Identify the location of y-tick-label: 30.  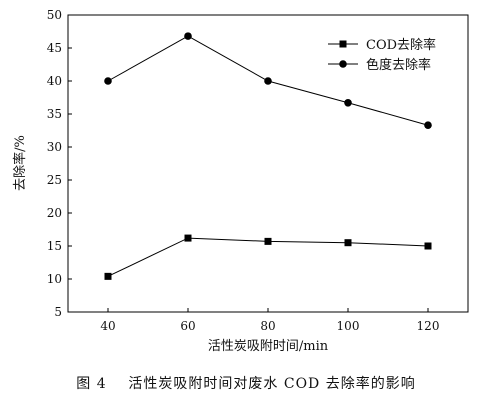
(54, 147).